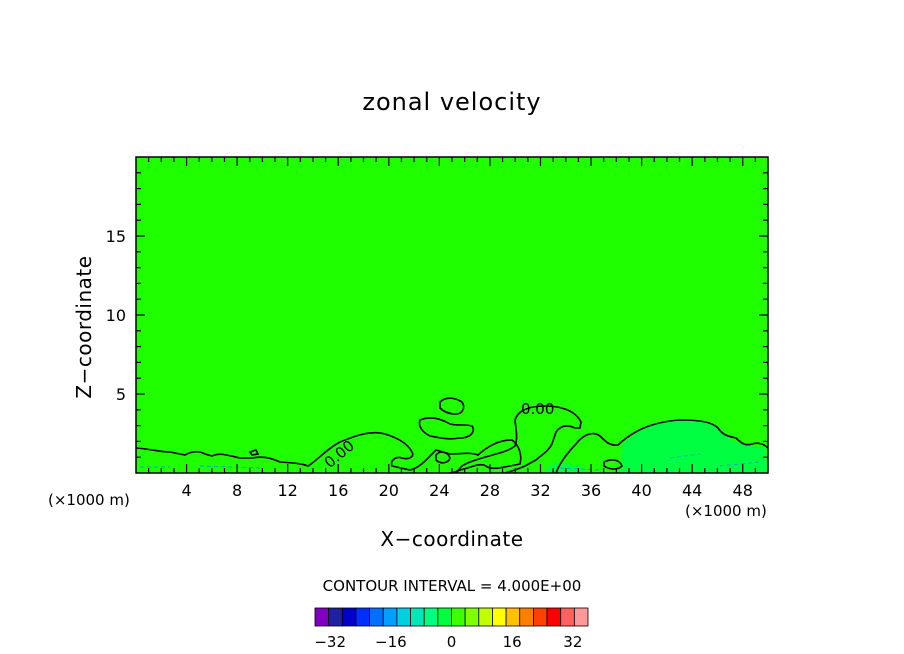 The image size is (904, 654). I want to click on x-tick-label: 12, so click(288, 490).